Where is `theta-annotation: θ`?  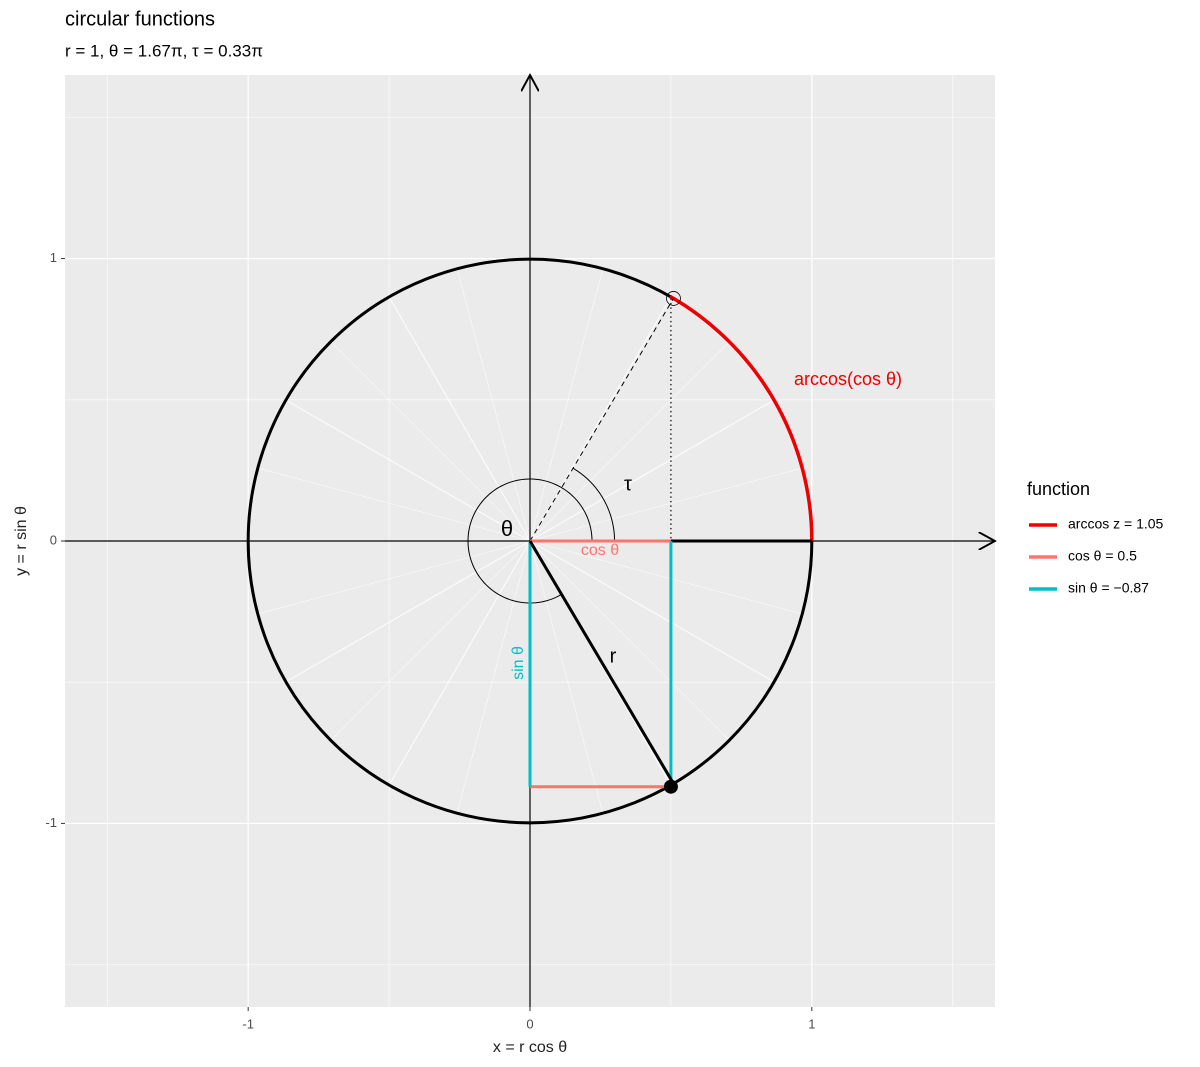
theta-annotation: θ is located at coordinates (507, 528).